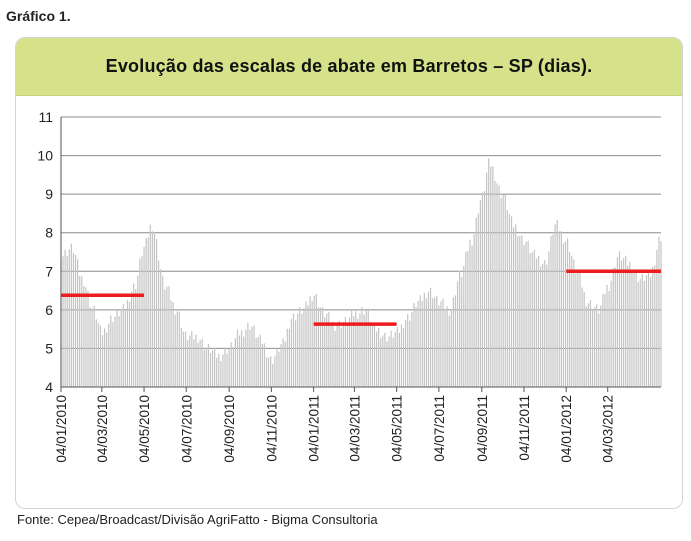 This screenshot has width=691, height=541. What do you see at coordinates (144, 429) in the screenshot?
I see `x-tick-label: 04/05/2010` at bounding box center [144, 429].